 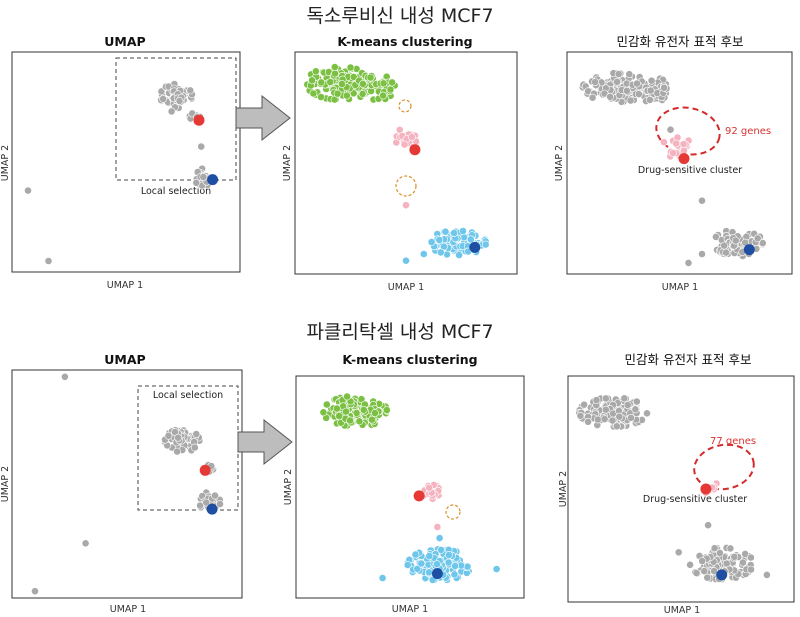 What do you see at coordinates (688, 359) in the screenshot?
I see `row2-target-title: 민감화 유전자 표적 후보` at bounding box center [688, 359].